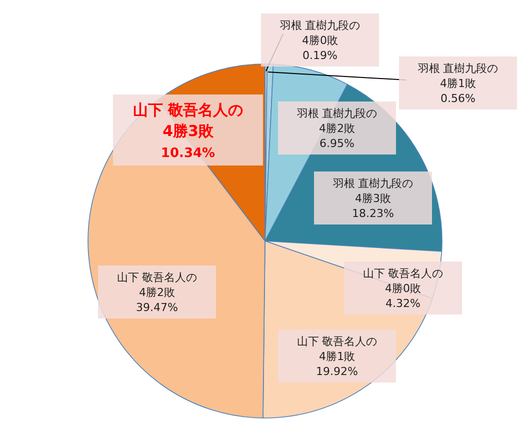 This screenshot has height=438, width=531. What do you see at coordinates (337, 371) in the screenshot?
I see `data-label: 19.92%` at bounding box center [337, 371].